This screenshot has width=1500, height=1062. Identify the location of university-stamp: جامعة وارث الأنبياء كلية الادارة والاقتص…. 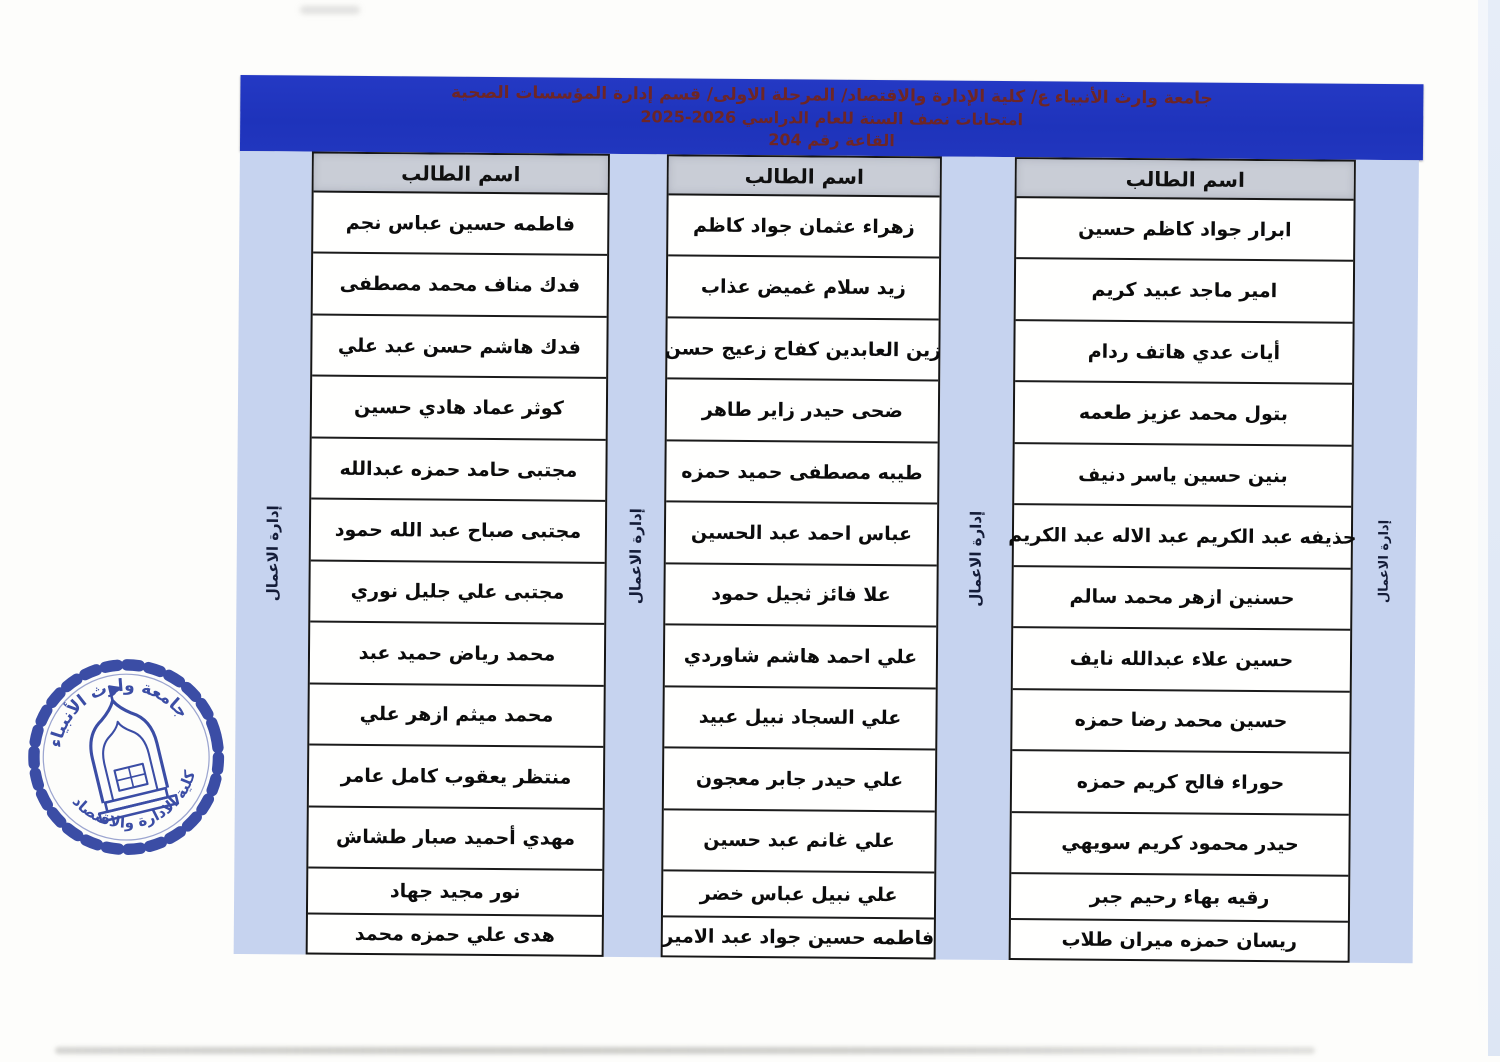
(126, 757).